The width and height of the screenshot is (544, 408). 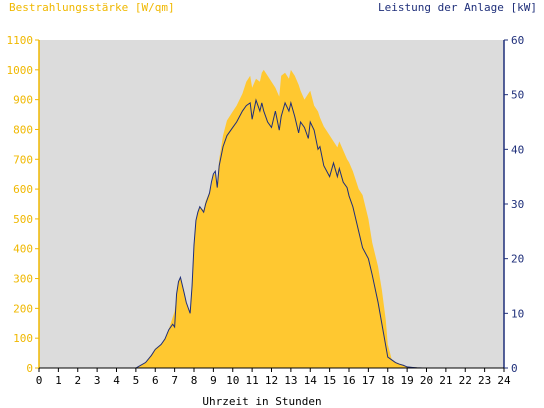 What do you see at coordinates (232, 380) in the screenshot?
I see `x-tick-label: 10` at bounding box center [232, 380].